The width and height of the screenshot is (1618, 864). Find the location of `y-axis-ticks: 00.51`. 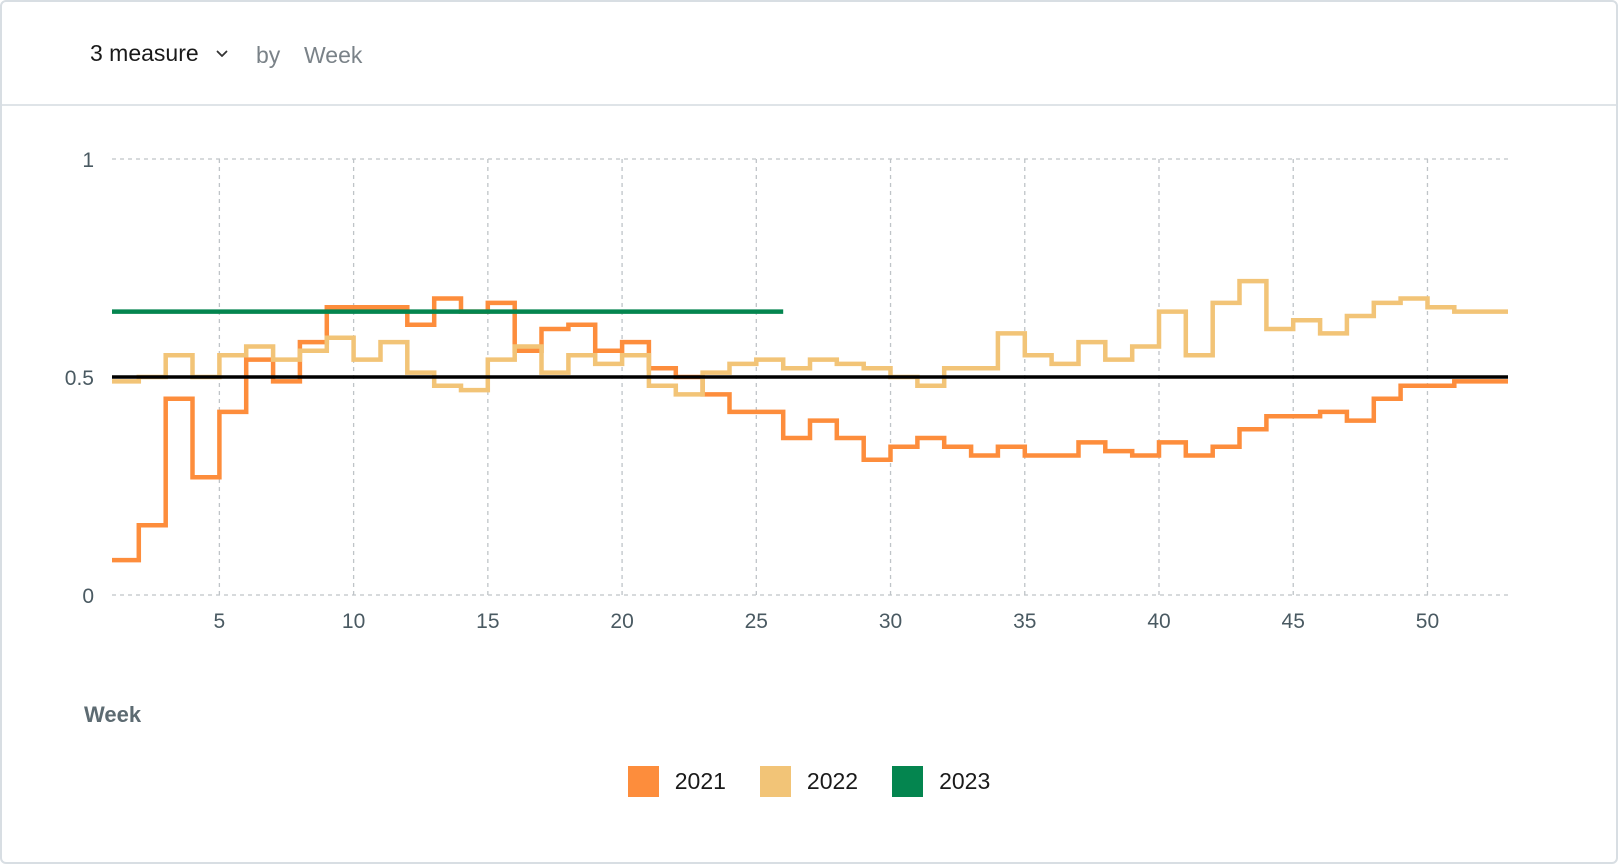

y-axis-ticks: 00.51 is located at coordinates (79, 378).